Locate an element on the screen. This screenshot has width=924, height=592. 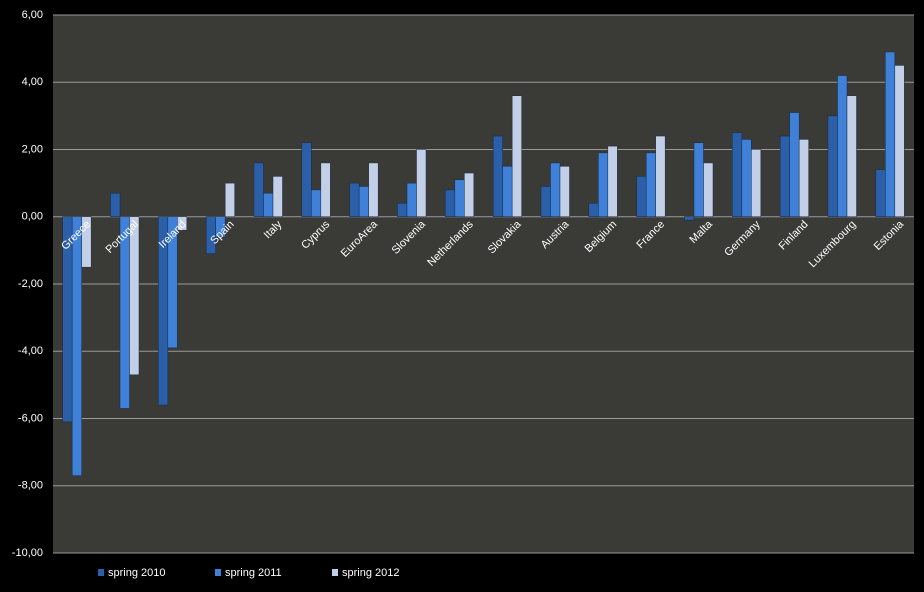
y-tick-label: 2,00 is located at coordinates (32, 149).